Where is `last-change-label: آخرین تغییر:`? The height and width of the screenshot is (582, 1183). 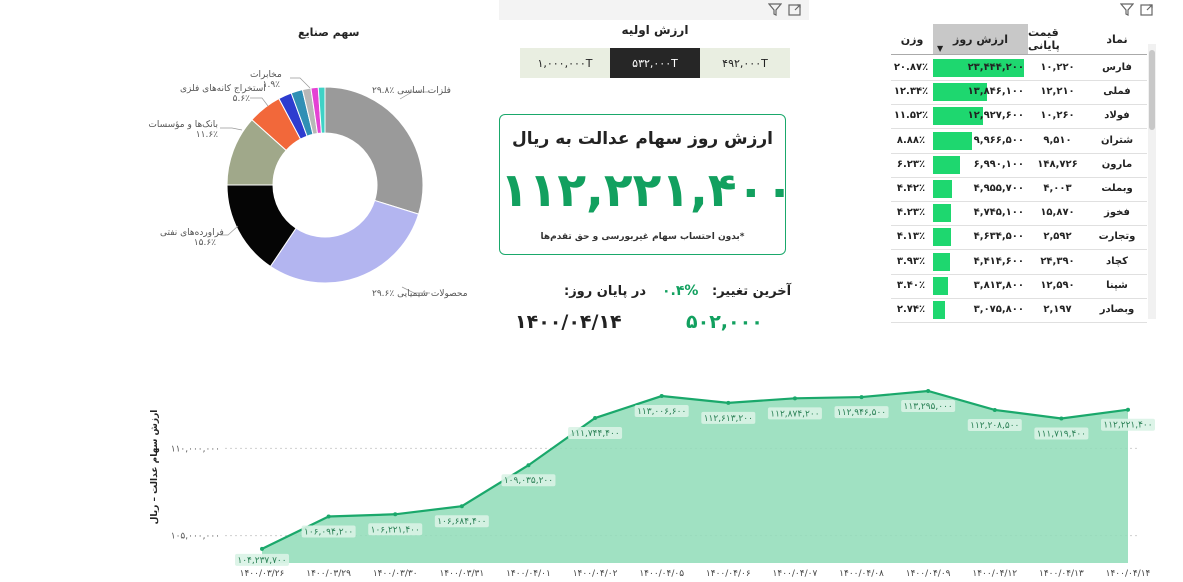
last-change-label: آخرین تغییر: is located at coordinates (752, 291).